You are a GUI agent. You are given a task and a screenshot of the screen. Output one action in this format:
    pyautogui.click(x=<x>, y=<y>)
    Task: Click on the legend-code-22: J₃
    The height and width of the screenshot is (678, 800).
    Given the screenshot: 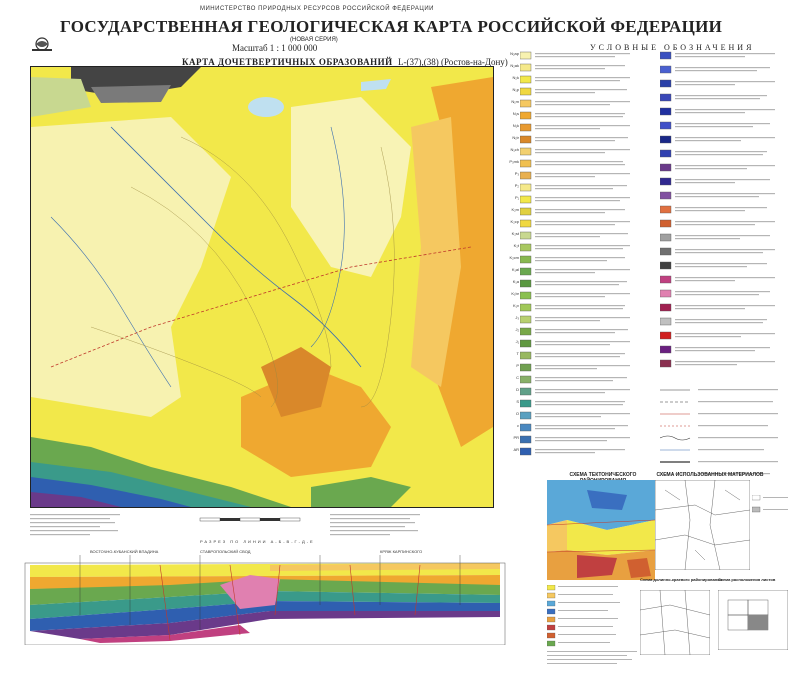 What is the action you would take?
    pyautogui.click(x=517, y=317)
    